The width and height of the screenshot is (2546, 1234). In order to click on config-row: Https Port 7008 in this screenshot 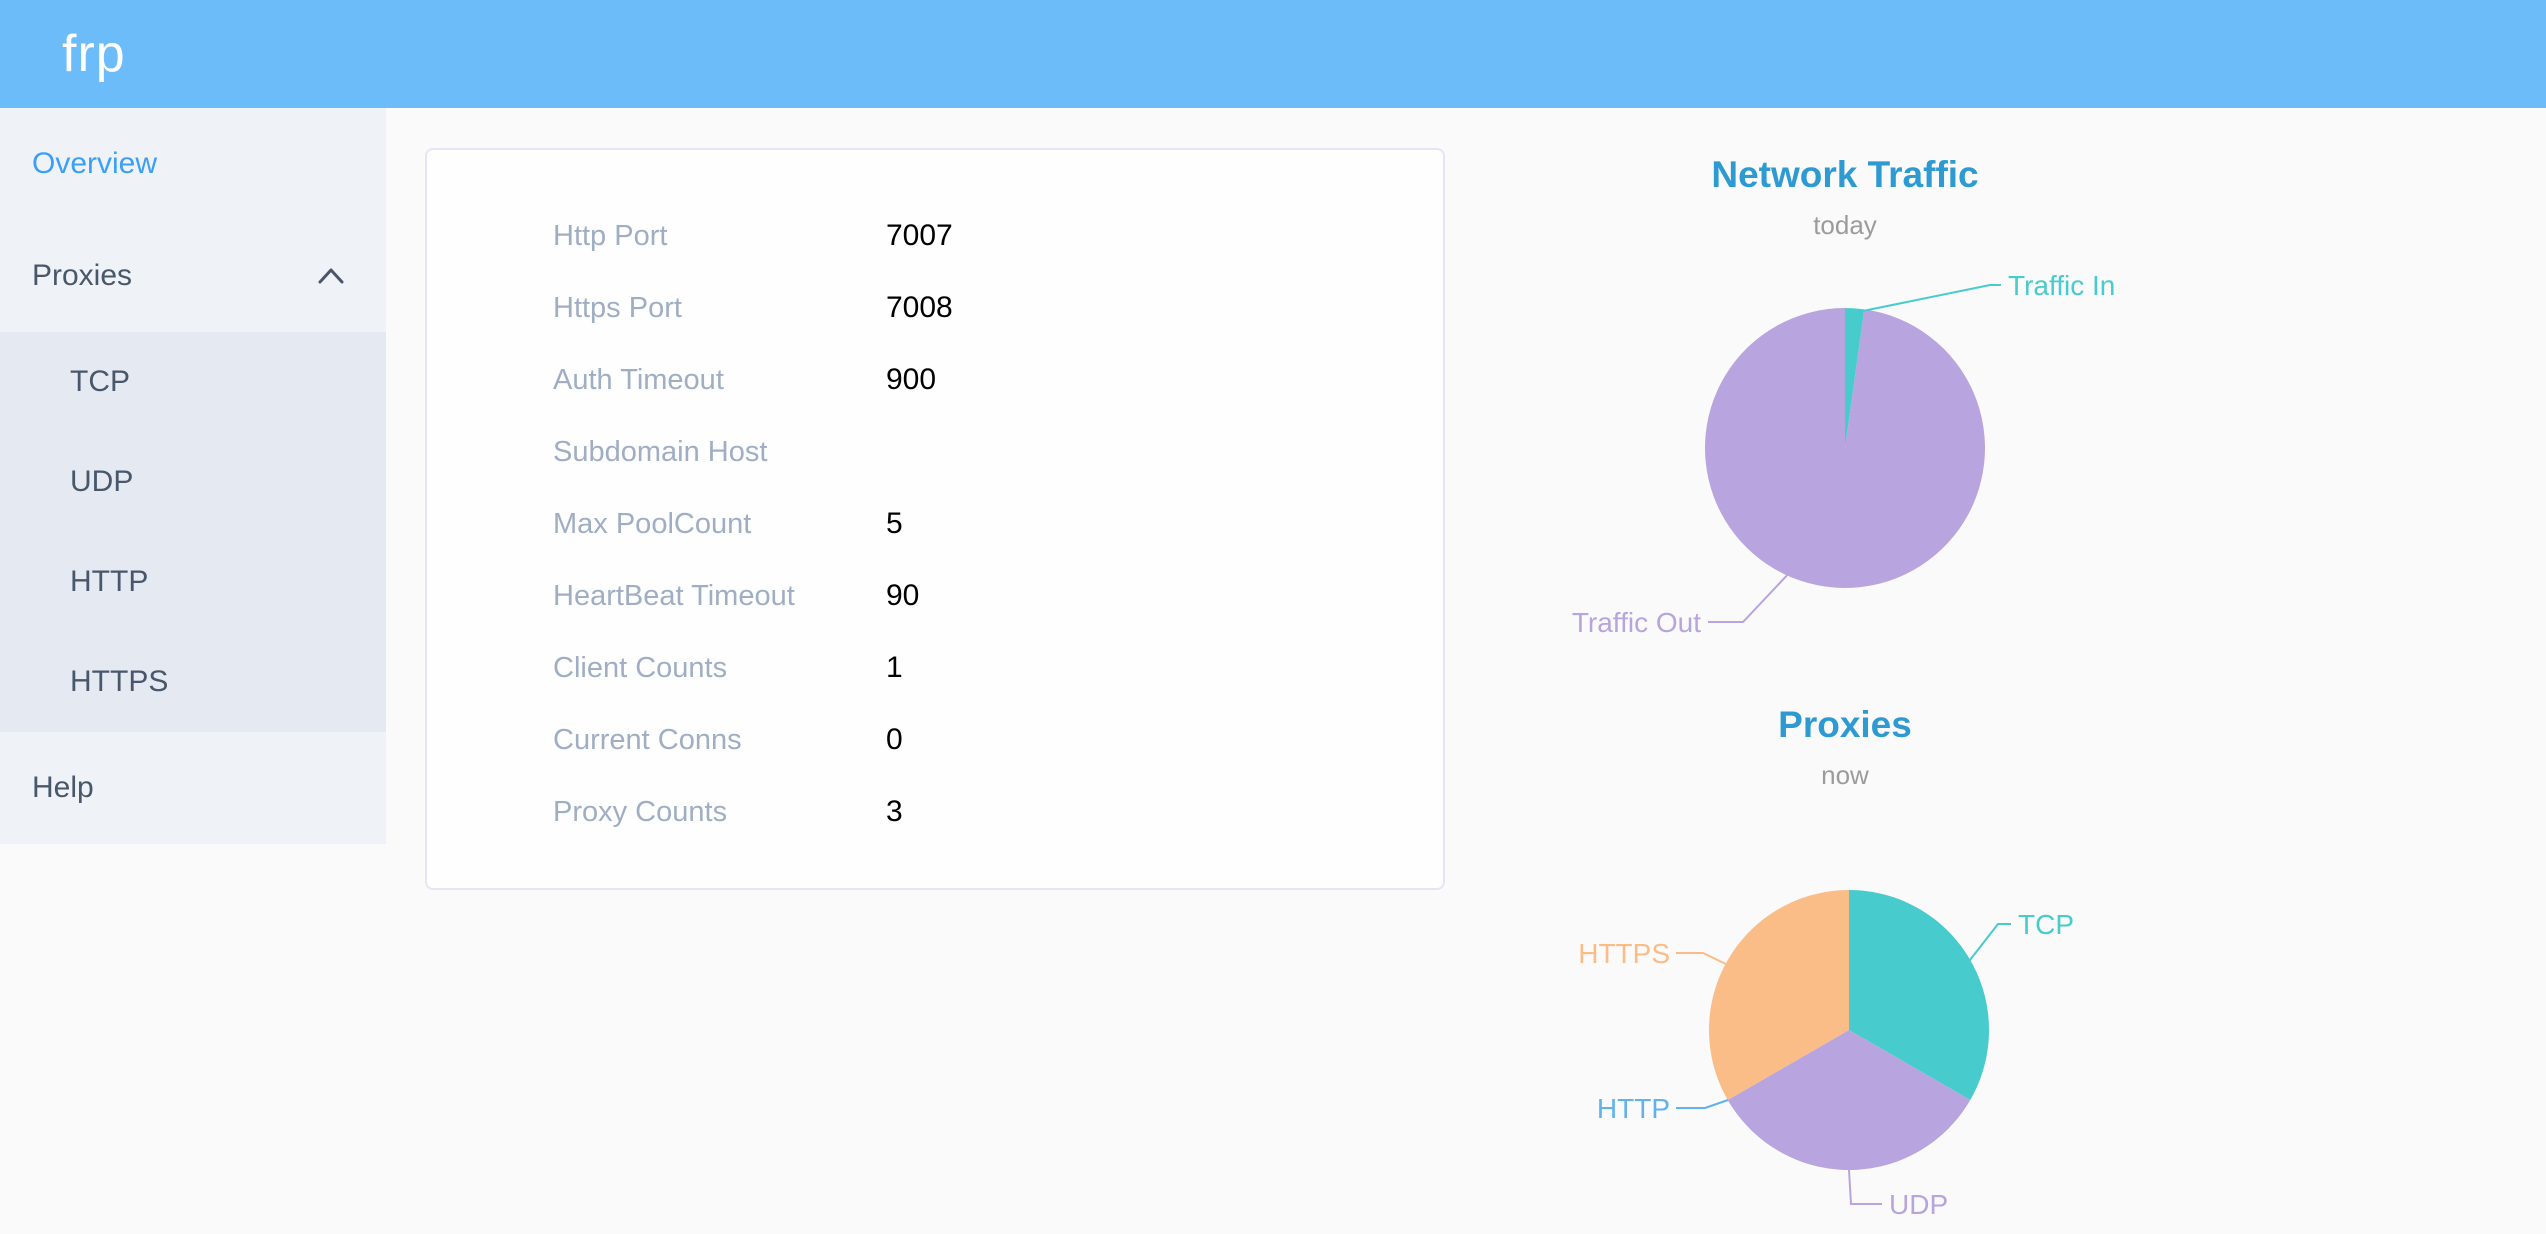, I will do `click(935, 308)`.